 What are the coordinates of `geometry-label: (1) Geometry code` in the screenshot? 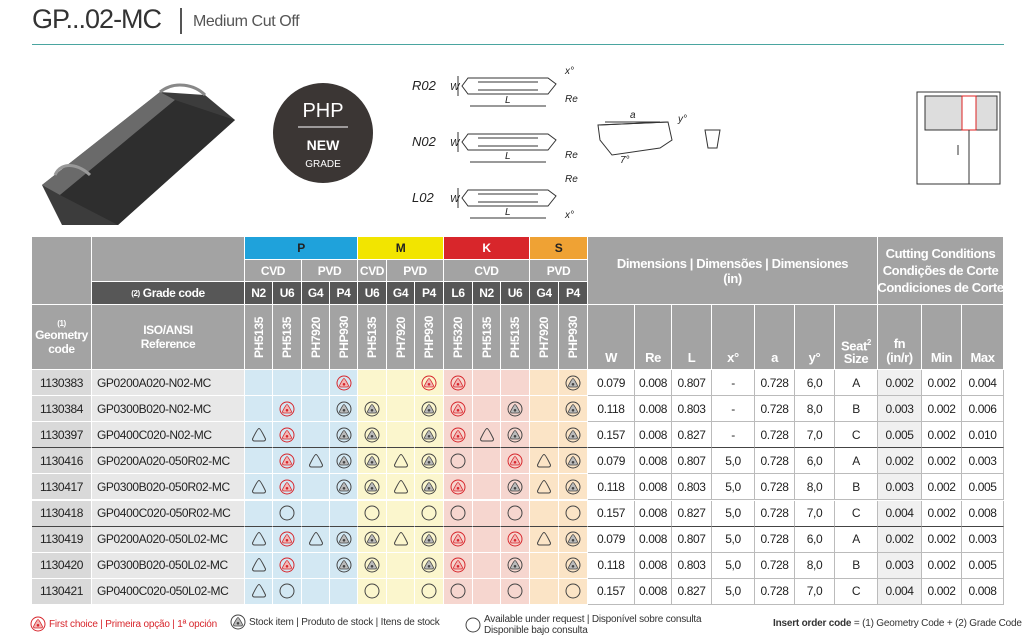 It's located at (62, 337).